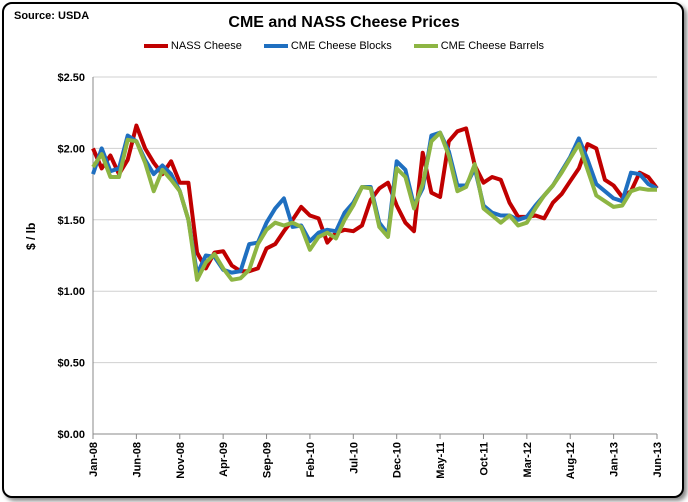 The height and width of the screenshot is (502, 688). Describe the element at coordinates (528, 459) in the screenshot. I see `x-tick-label: Mar-12` at that location.